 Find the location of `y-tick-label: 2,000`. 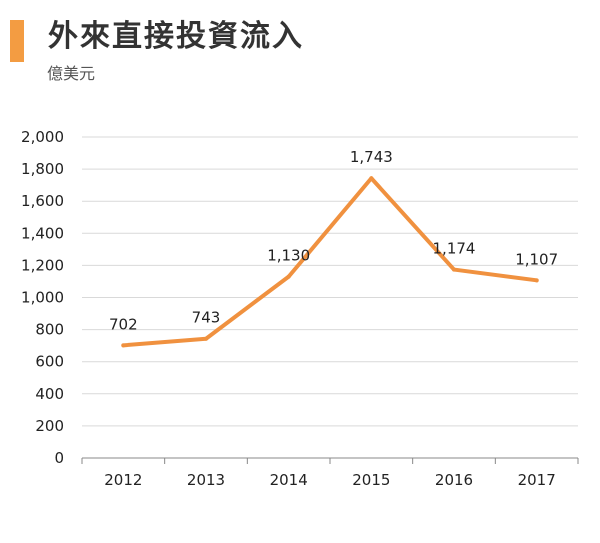

y-tick-label: 2,000 is located at coordinates (42, 137).